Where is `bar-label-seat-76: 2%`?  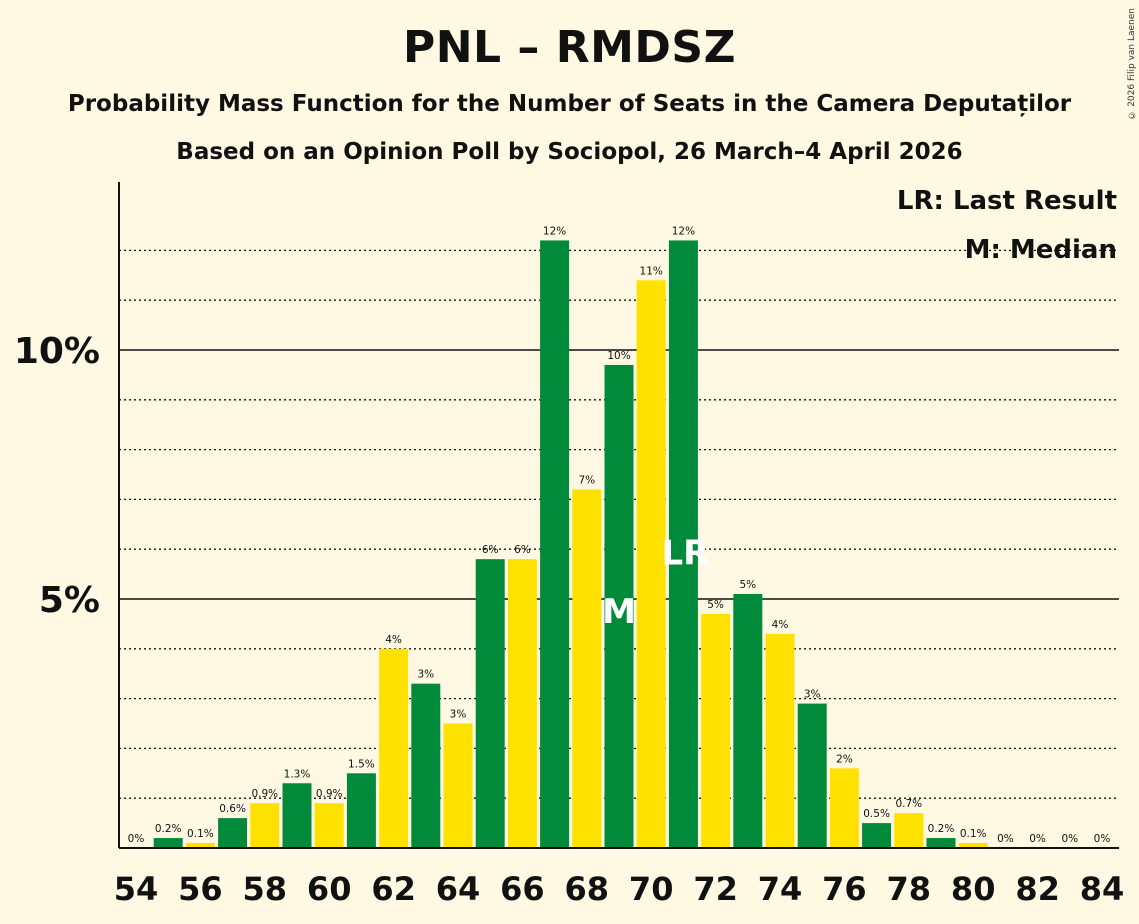 bar-label-seat-76: 2% is located at coordinates (844, 759).